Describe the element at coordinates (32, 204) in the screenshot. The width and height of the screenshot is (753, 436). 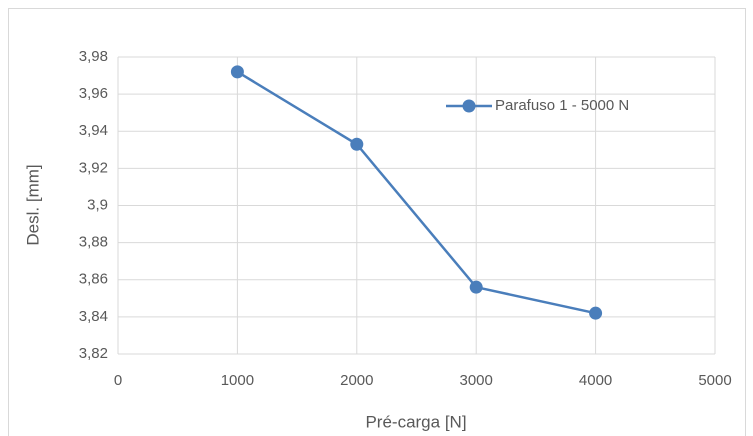
I see `y-axis-title: Desl. [mm]` at that location.